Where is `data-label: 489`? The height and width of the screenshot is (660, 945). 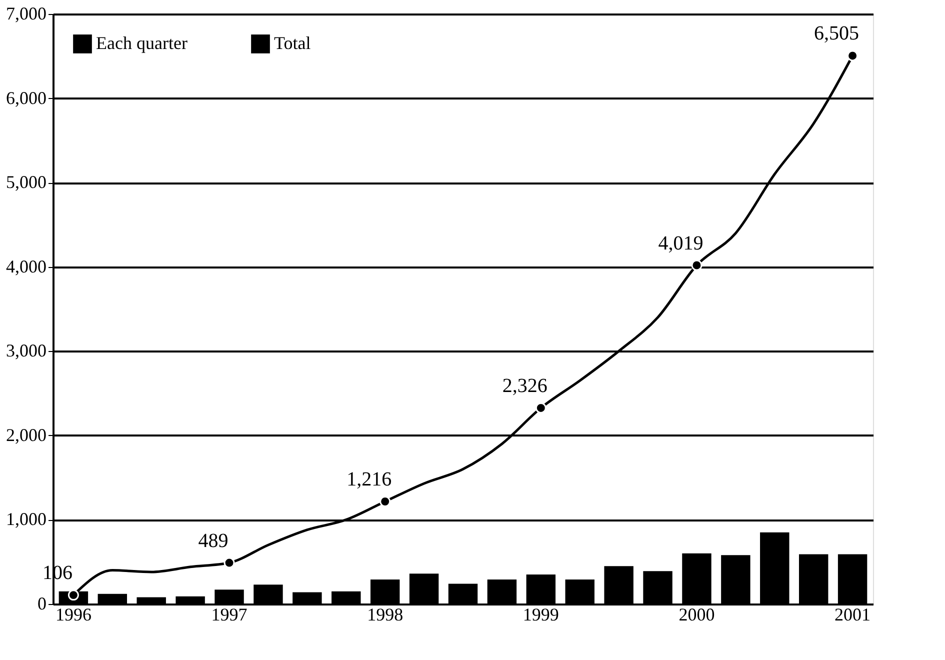 data-label: 489 is located at coordinates (213, 541).